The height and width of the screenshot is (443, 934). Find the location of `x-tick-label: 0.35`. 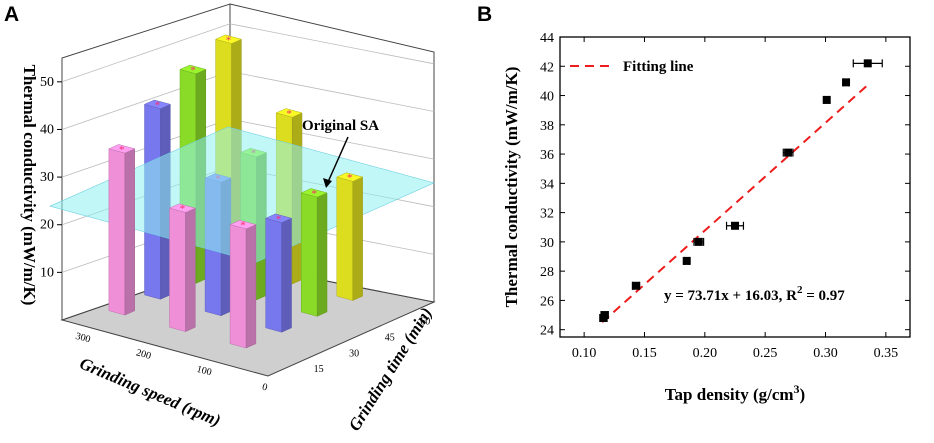

x-tick-label: 0.35 is located at coordinates (886, 353).